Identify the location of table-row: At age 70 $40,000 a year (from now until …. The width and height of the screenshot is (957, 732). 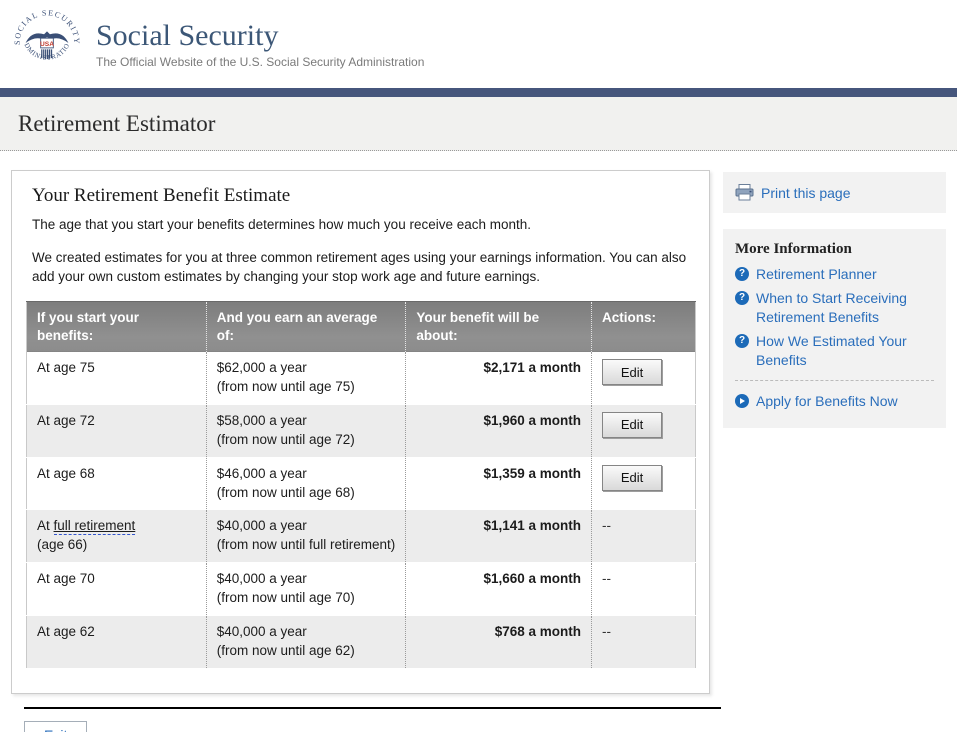
(361, 589).